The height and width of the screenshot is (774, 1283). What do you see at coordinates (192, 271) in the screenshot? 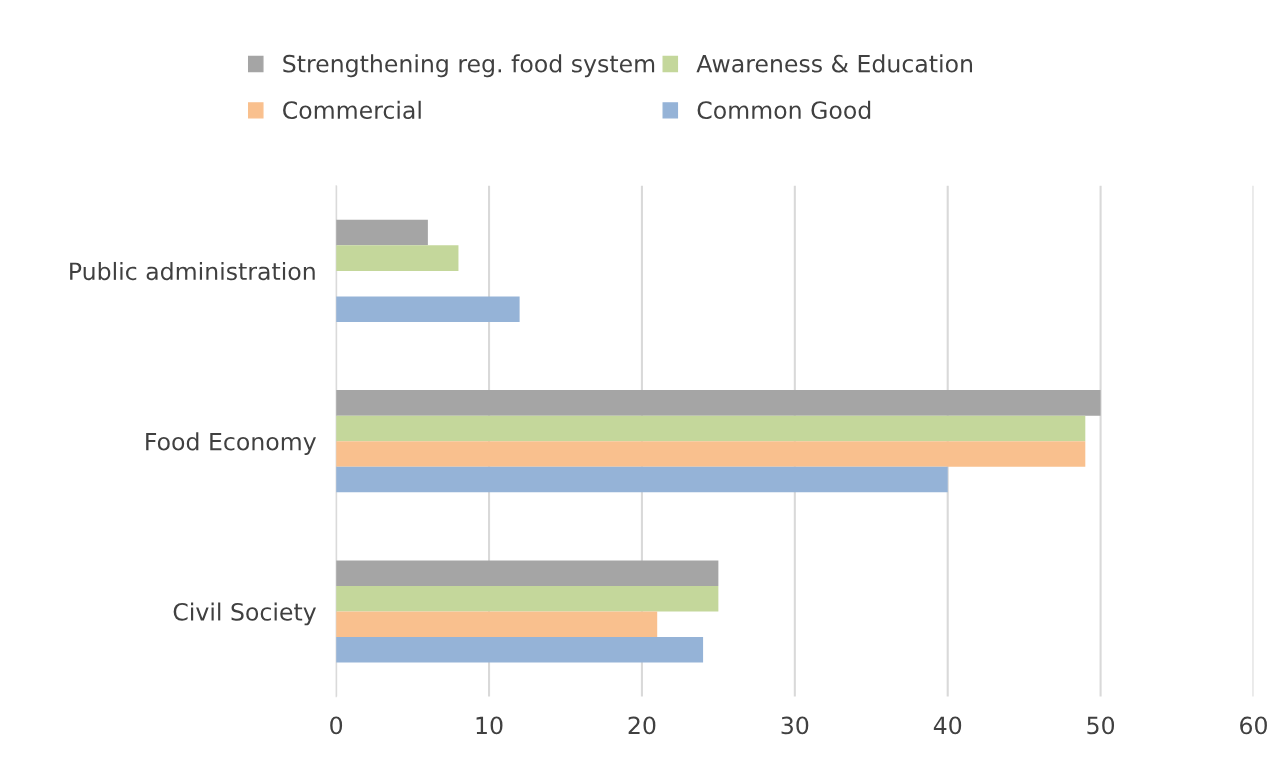
I see `y-tick-label: Public administration` at bounding box center [192, 271].